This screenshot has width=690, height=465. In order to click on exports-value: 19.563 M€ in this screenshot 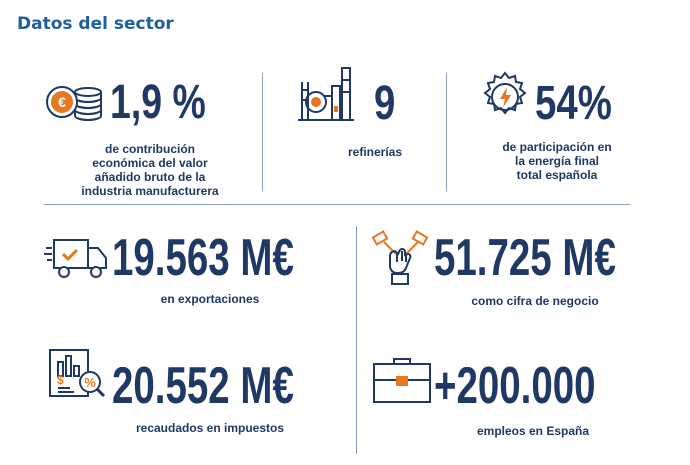, I will do `click(203, 258)`.